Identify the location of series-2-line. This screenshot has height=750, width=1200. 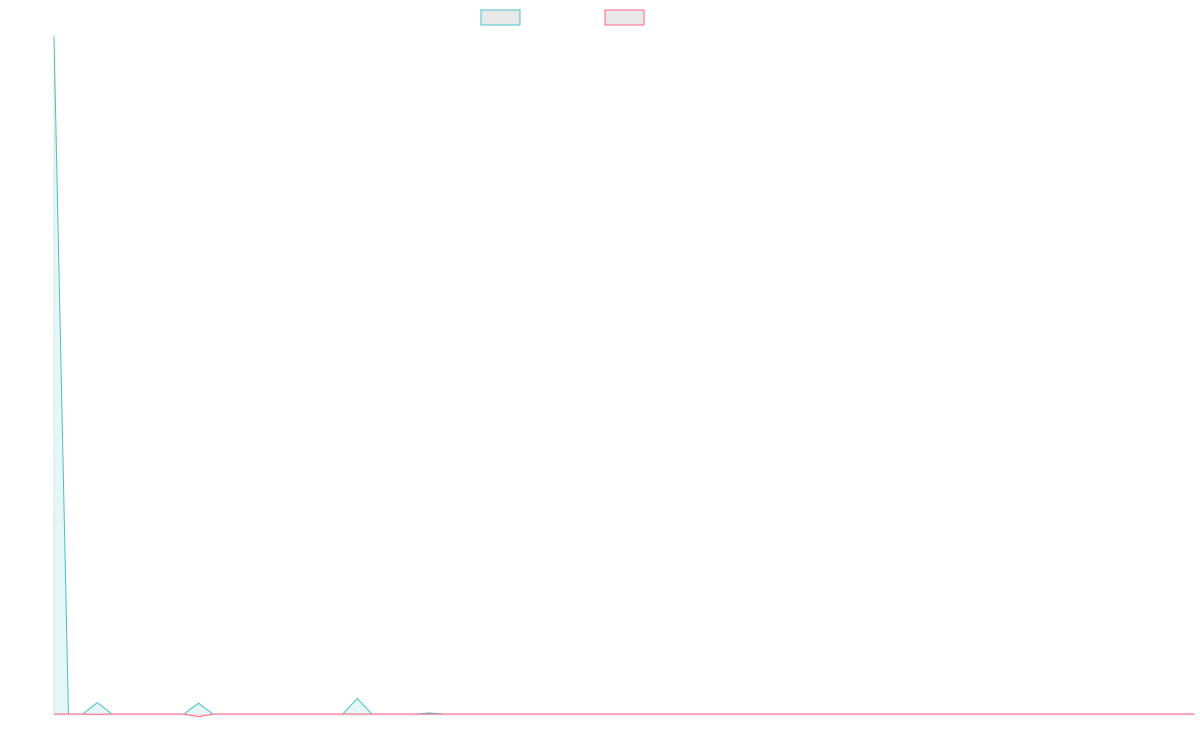
(624, 715).